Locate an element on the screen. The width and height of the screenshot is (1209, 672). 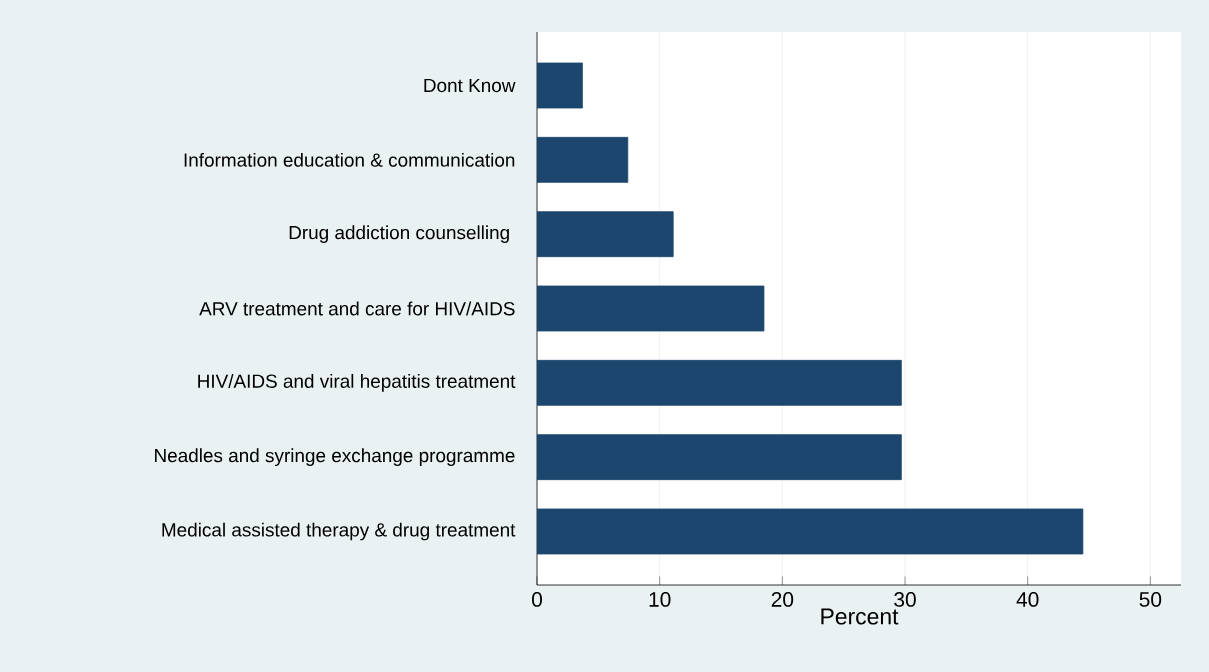
x-tick-label: 0 is located at coordinates (537, 599).